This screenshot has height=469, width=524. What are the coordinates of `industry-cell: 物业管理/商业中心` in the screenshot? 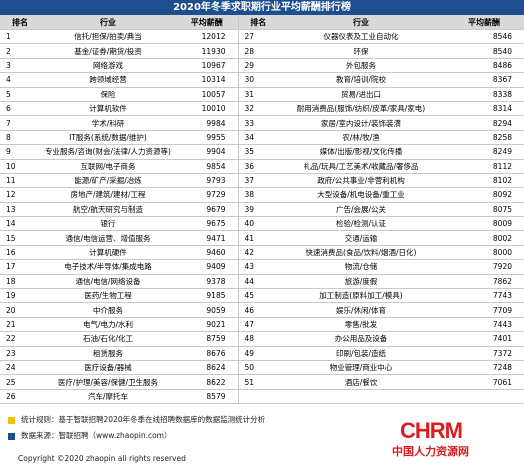 It's located at (361, 368).